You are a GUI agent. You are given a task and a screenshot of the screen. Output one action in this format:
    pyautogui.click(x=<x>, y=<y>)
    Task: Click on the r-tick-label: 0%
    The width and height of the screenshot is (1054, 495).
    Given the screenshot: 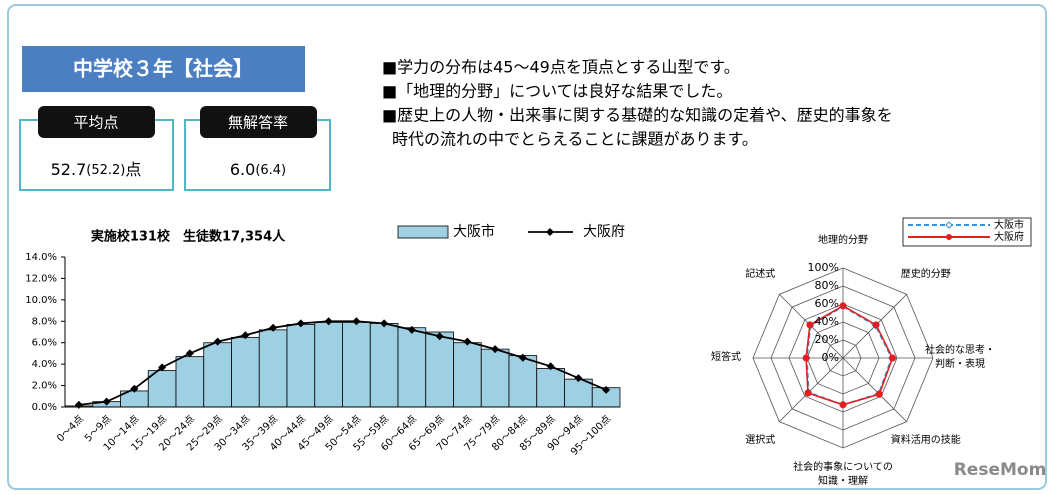 What is the action you would take?
    pyautogui.click(x=830, y=357)
    